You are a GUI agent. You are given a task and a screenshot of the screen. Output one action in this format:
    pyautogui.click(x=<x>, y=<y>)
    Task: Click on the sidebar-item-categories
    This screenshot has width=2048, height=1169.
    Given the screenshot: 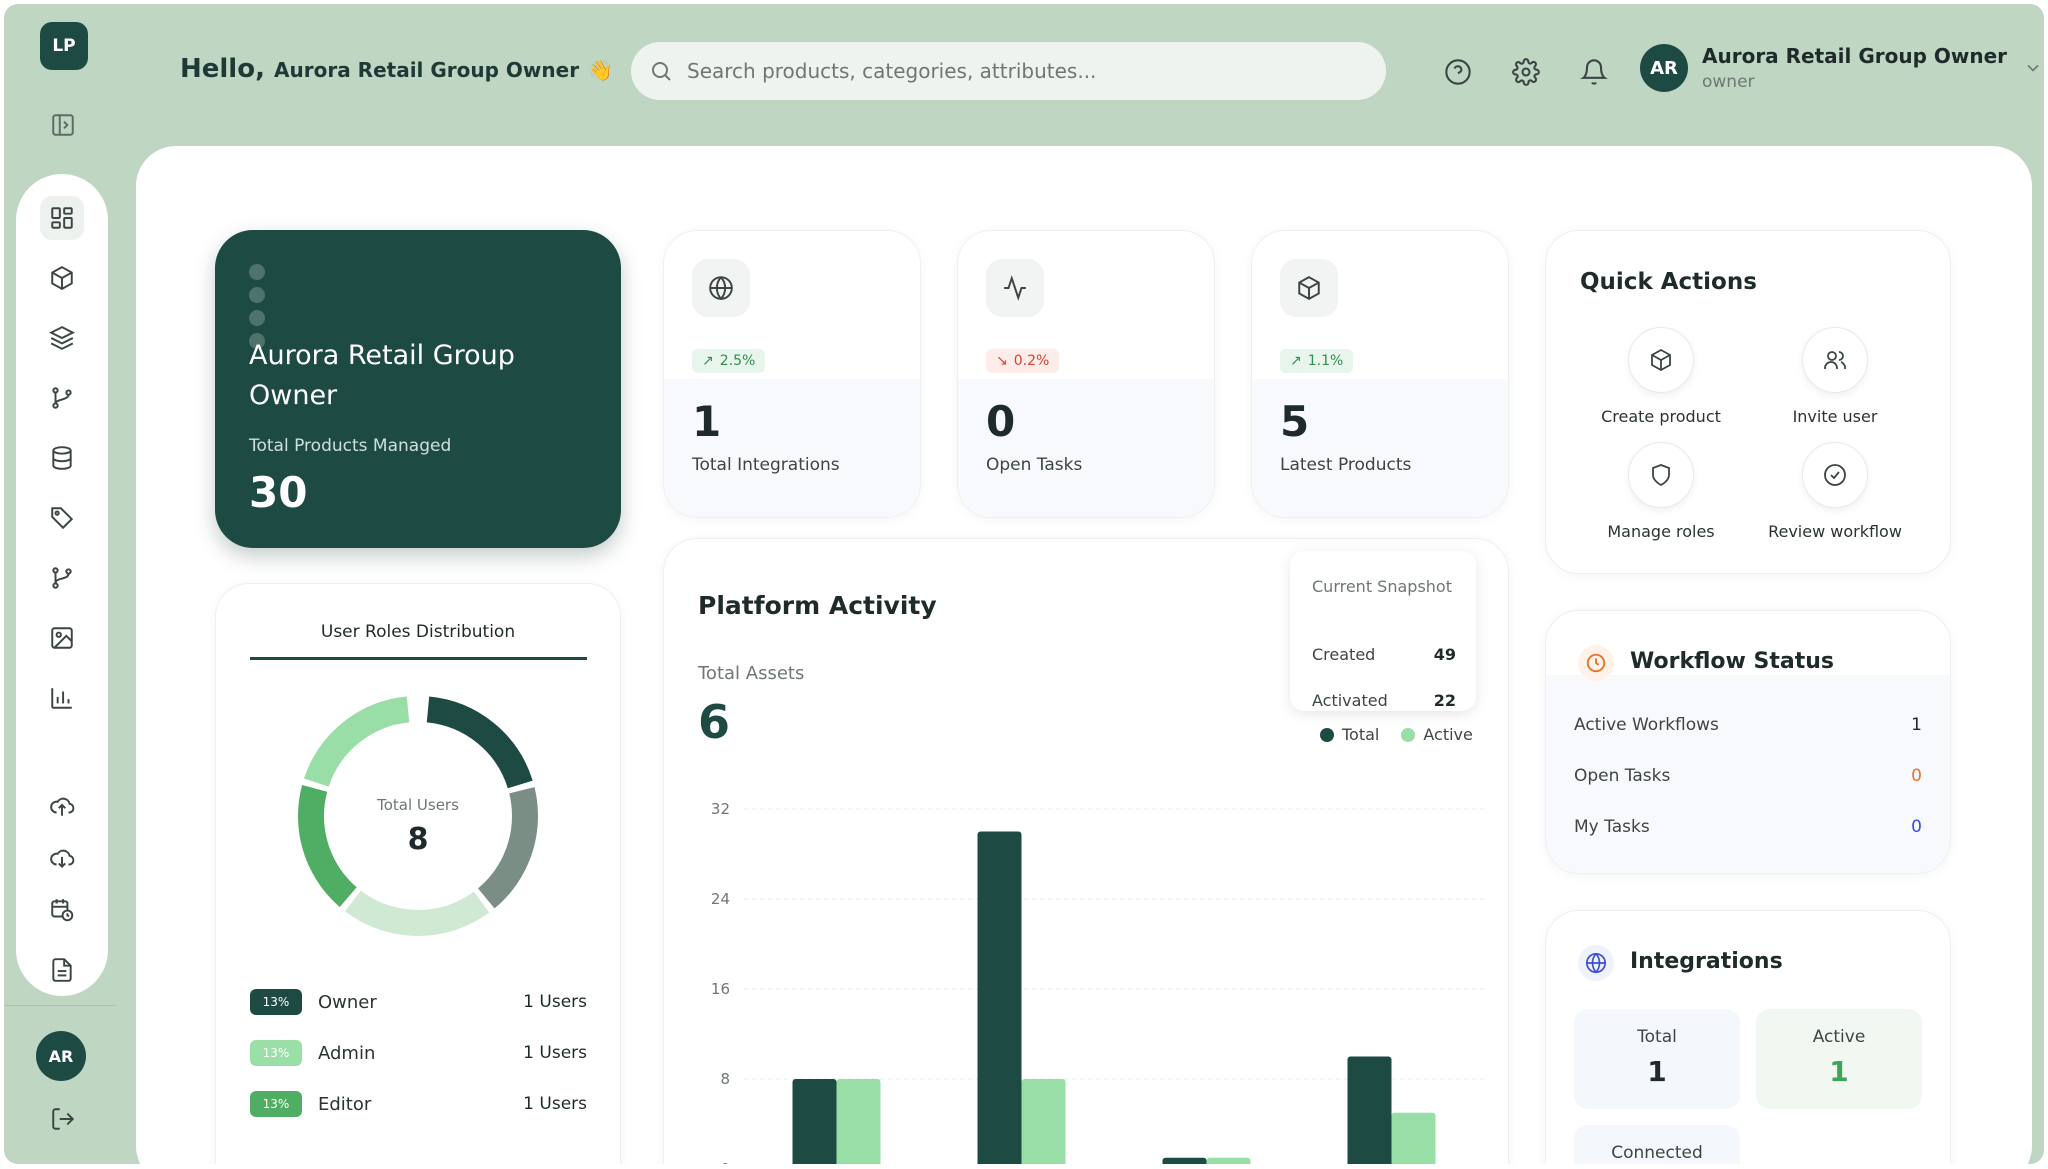 What is the action you would take?
    pyautogui.click(x=62, y=338)
    